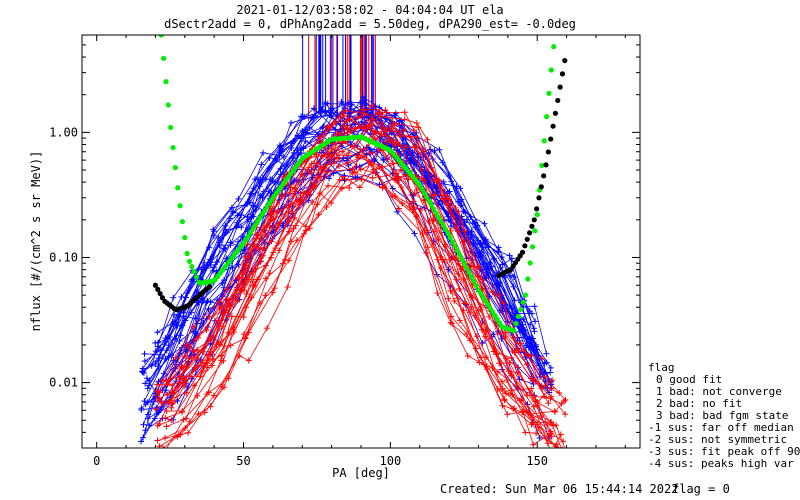 This screenshot has width=800, height=500. Describe the element at coordinates (719, 391) in the screenshot. I see `legend-entry-1: 1 bad: not converge` at that location.